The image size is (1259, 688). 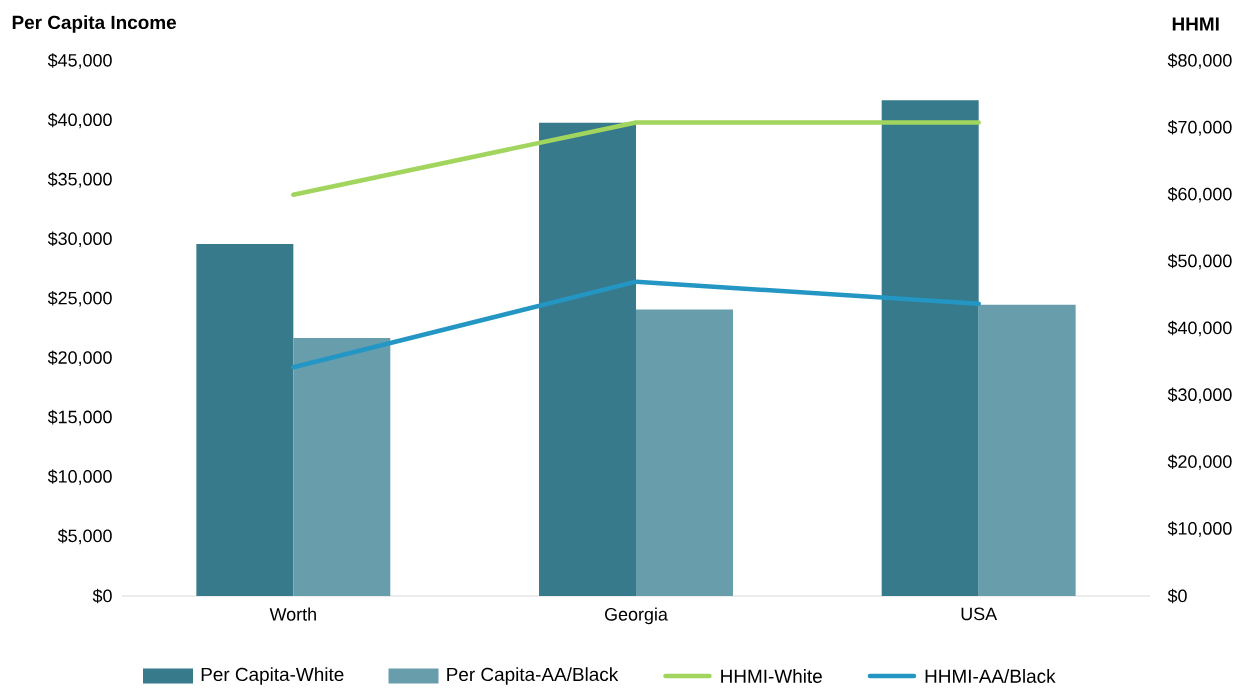 I want to click on legend-label: HHMI-AA/Black, so click(x=990, y=676).